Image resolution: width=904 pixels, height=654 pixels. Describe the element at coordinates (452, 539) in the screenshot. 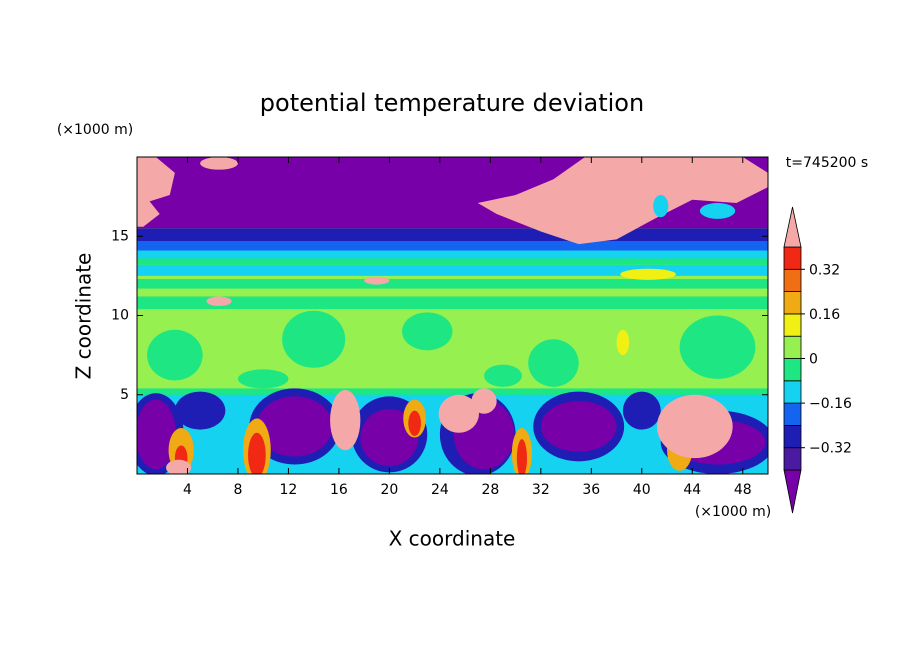

I see `x-axis-label: X coordinate` at that location.